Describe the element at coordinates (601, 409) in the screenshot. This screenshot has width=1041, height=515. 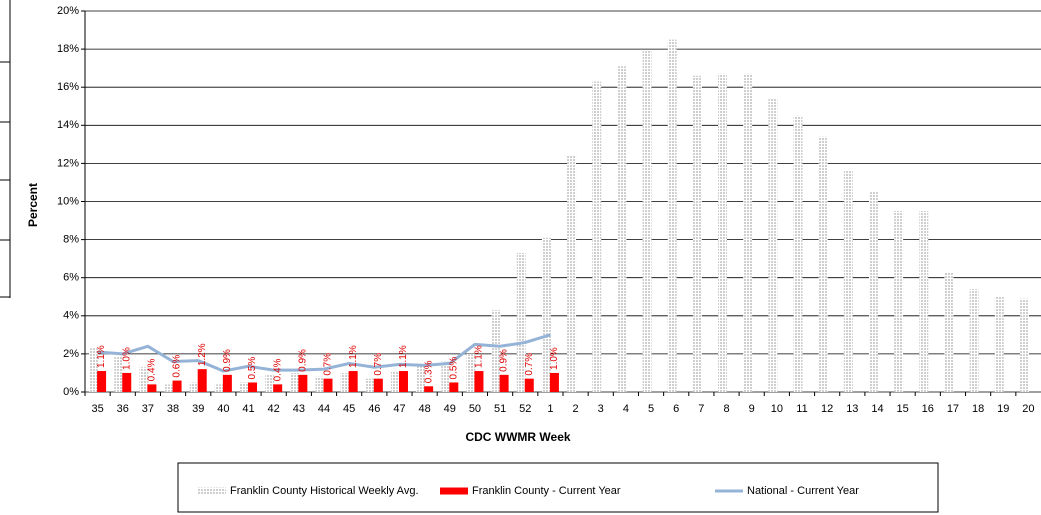
I see `x-tick-label: 3` at that location.